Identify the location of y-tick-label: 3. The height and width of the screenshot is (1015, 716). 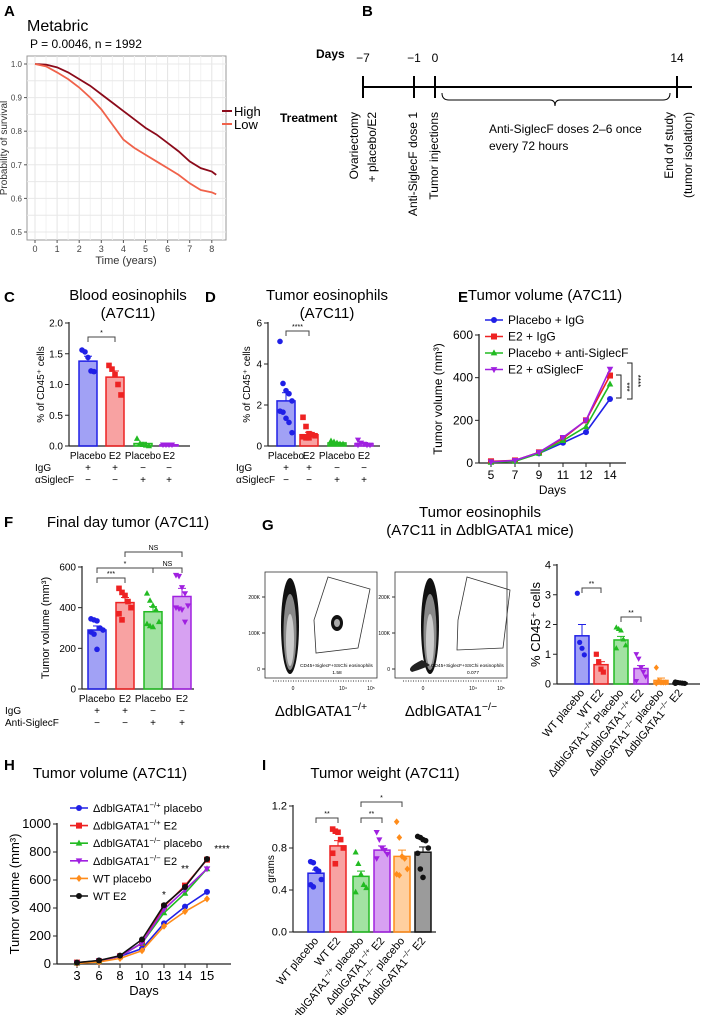
(548, 595).